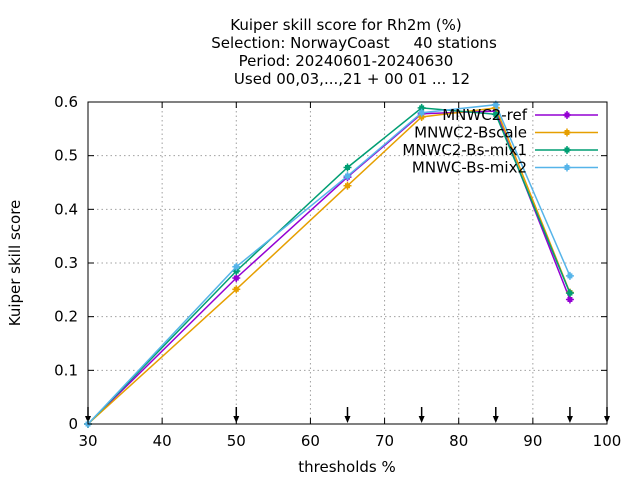 Image resolution: width=640 pixels, height=480 pixels. I want to click on title-line-3: Period: 20240601-20240630, so click(346, 61).